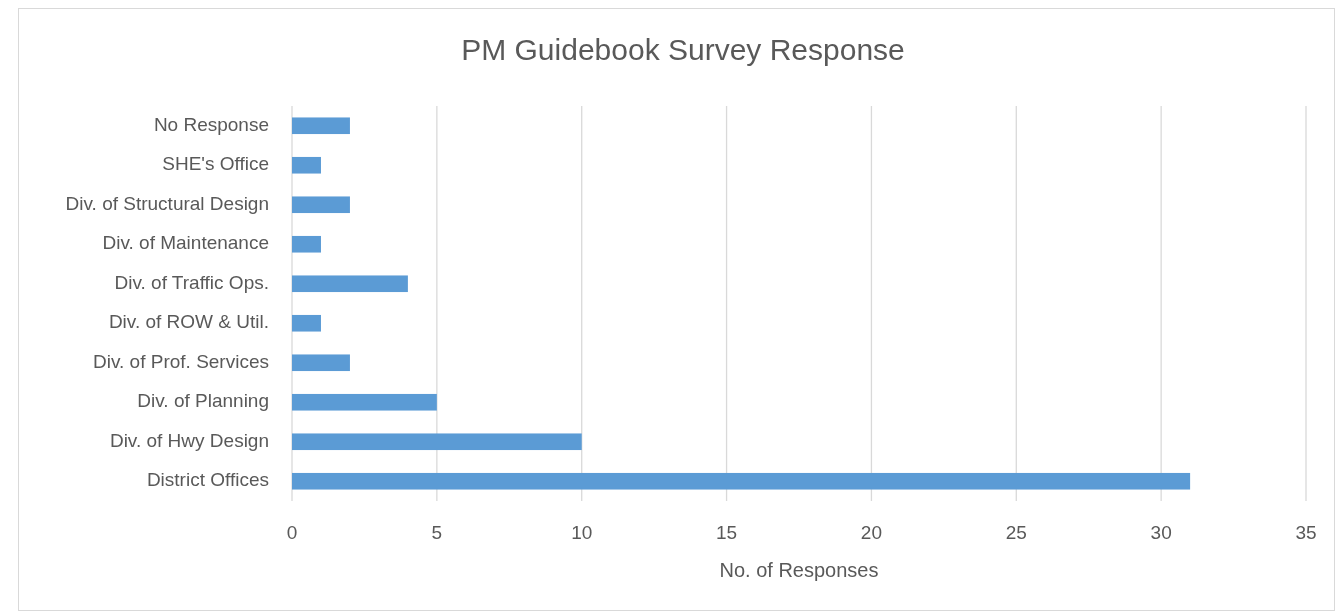  Describe the element at coordinates (437, 533) in the screenshot. I see `x-tick-label: 5` at that location.